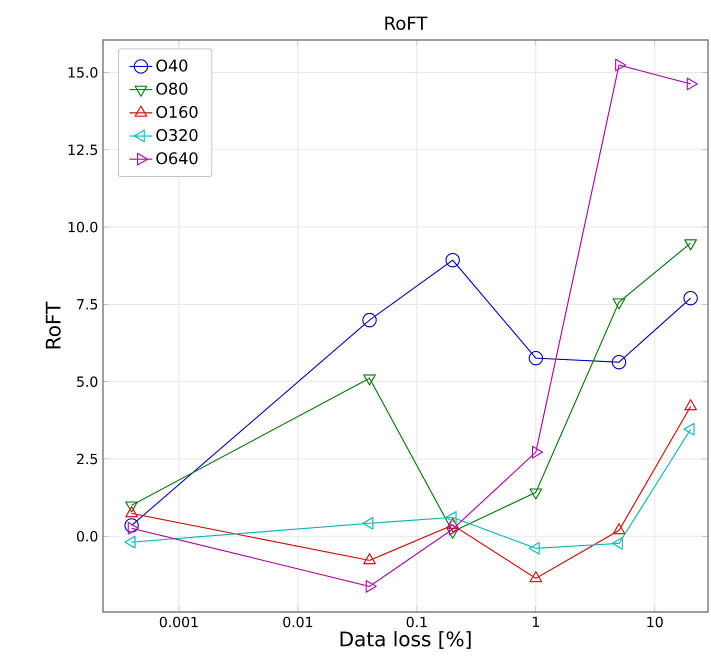 The width and height of the screenshot is (711, 666). What do you see at coordinates (83, 227) in the screenshot?
I see `y-tick-label: 10.0` at bounding box center [83, 227].